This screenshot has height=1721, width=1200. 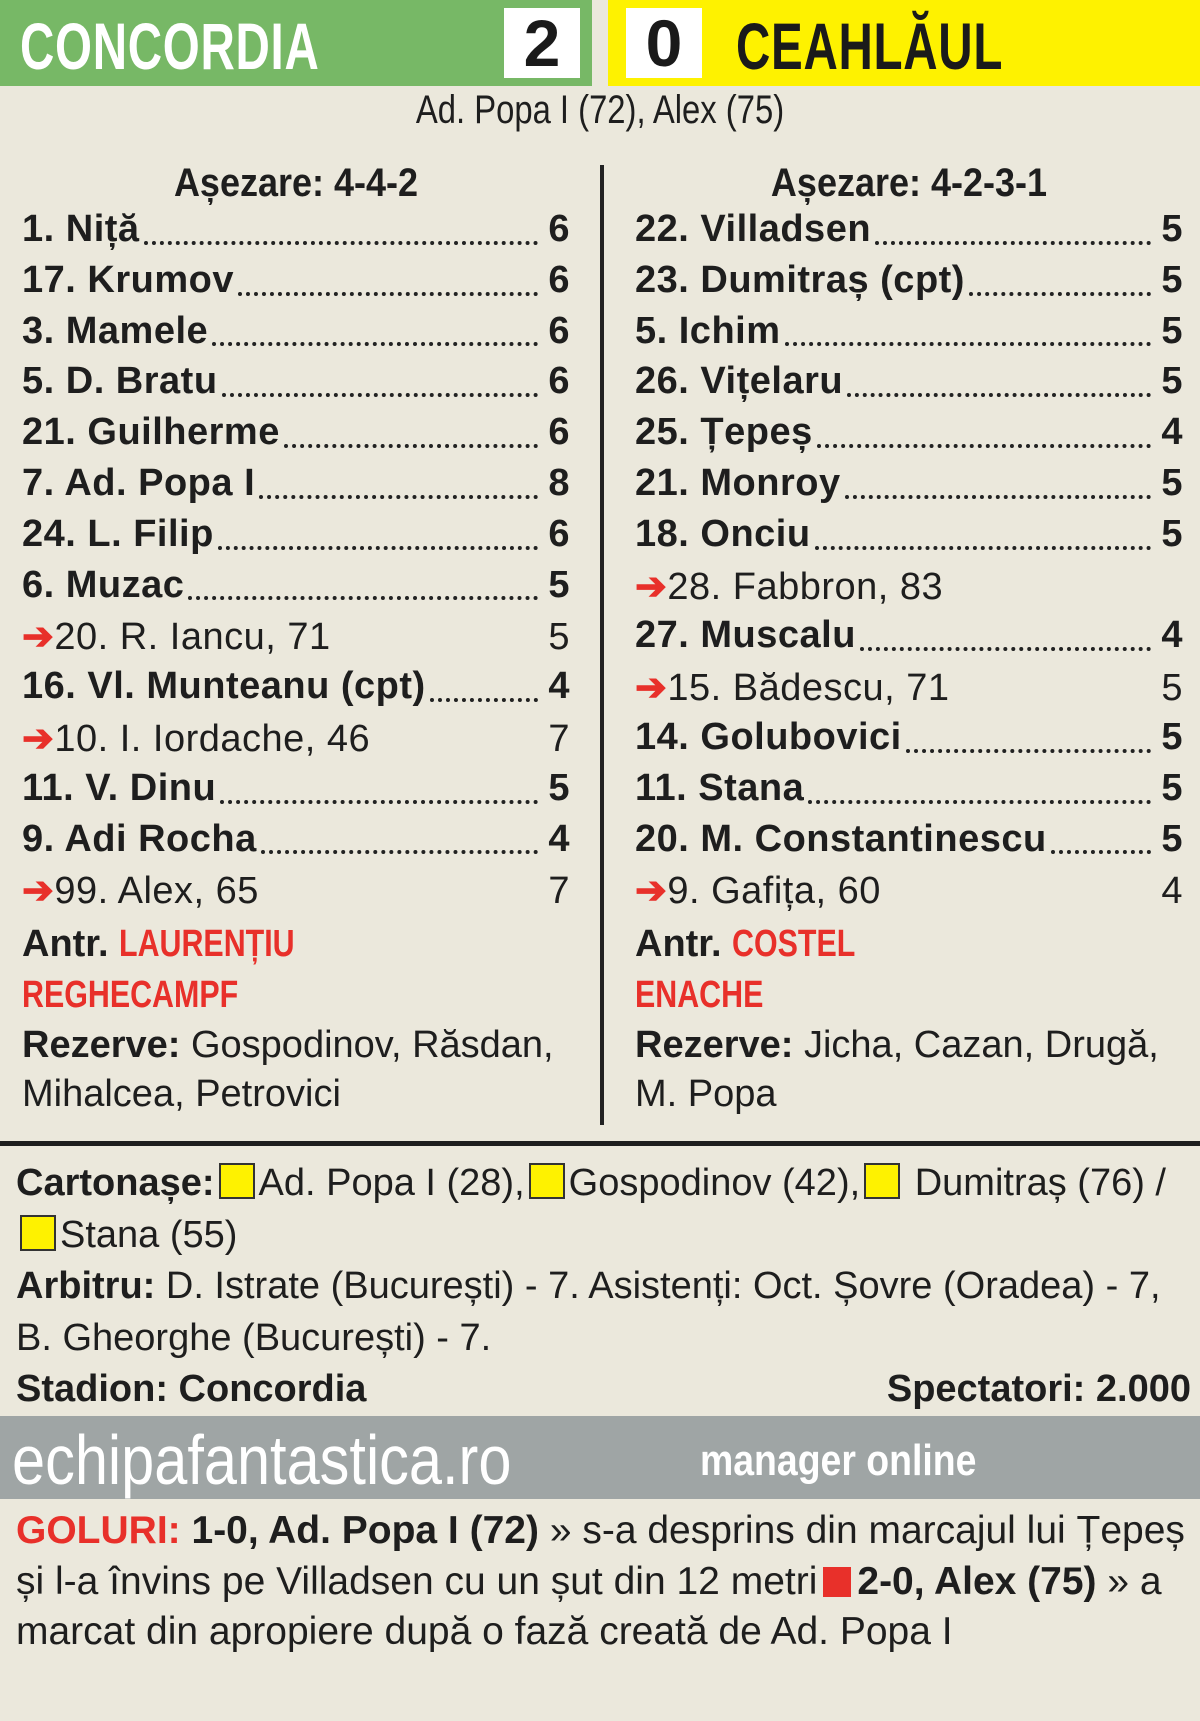 What do you see at coordinates (207, 944) in the screenshot?
I see `coach-first-name: LAURENȚIU` at bounding box center [207, 944].